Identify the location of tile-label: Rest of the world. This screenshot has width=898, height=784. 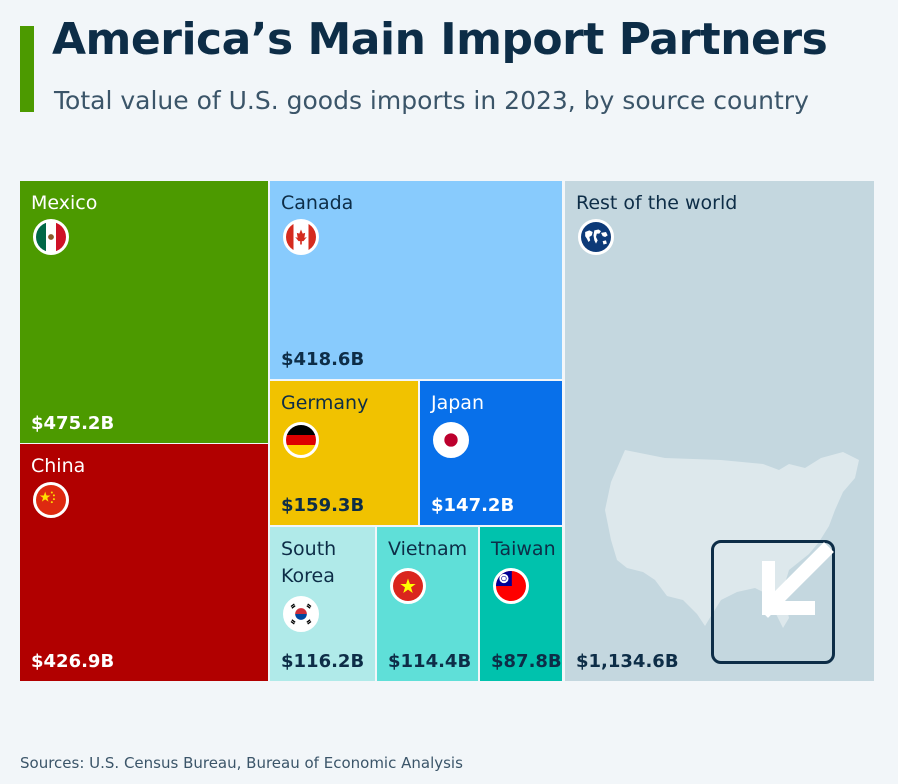
(657, 203).